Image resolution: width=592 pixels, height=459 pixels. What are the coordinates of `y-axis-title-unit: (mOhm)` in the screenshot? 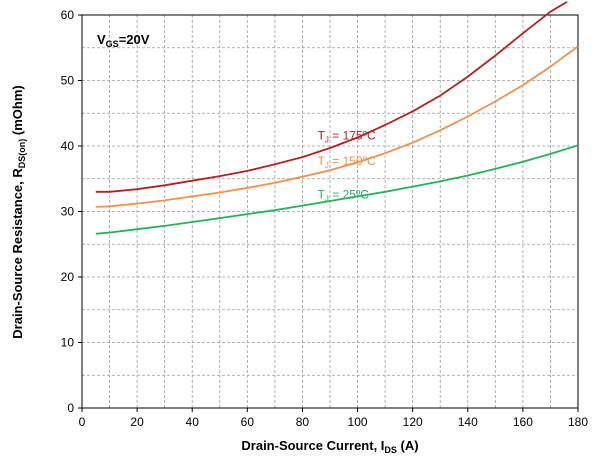 It's located at (17, 111).